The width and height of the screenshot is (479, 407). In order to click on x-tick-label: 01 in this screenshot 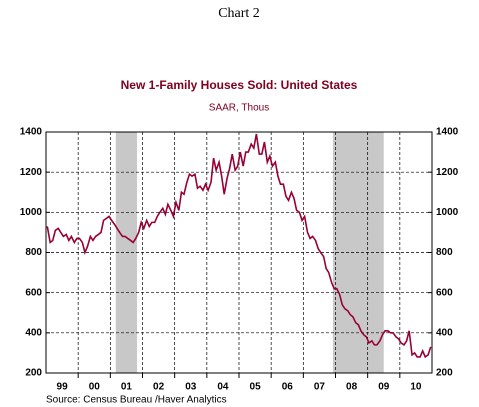, I will do `click(127, 387)`.